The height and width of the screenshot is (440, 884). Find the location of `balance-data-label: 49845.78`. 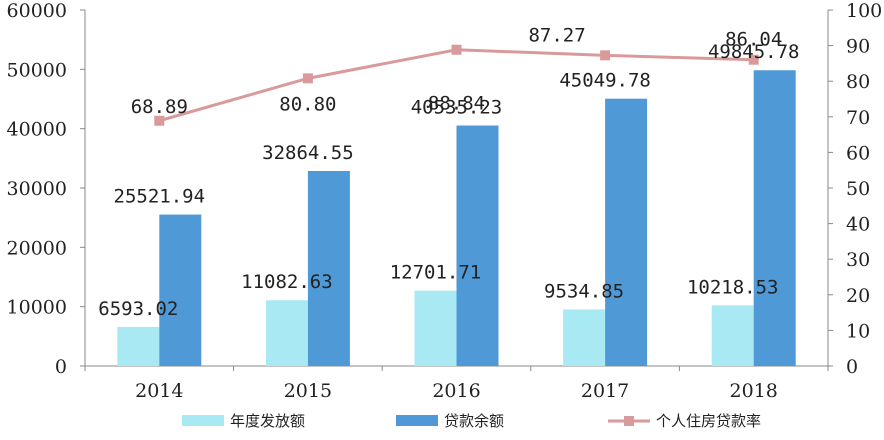

balance-data-label: 49845.78 is located at coordinates (754, 52).